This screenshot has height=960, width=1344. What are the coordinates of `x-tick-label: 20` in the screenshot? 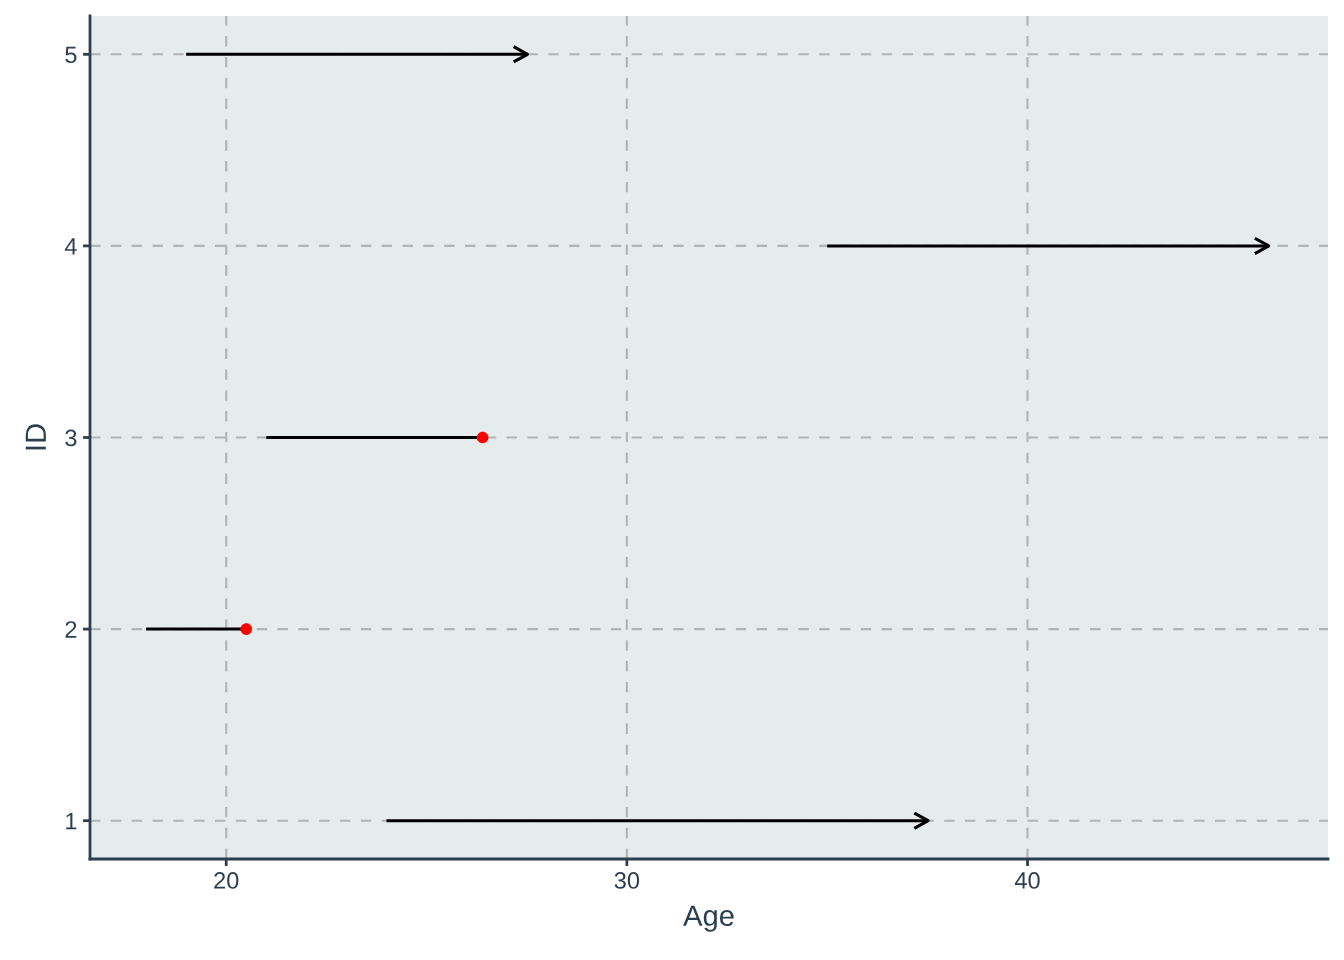 It's located at (226, 880).